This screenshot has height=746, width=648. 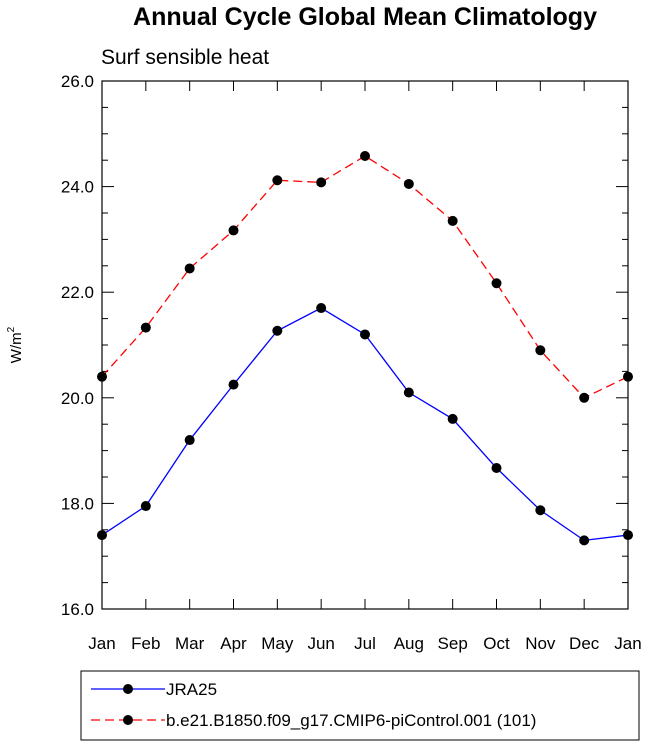 I want to click on chart-subtitle: Surf sensible heat, so click(x=185, y=57).